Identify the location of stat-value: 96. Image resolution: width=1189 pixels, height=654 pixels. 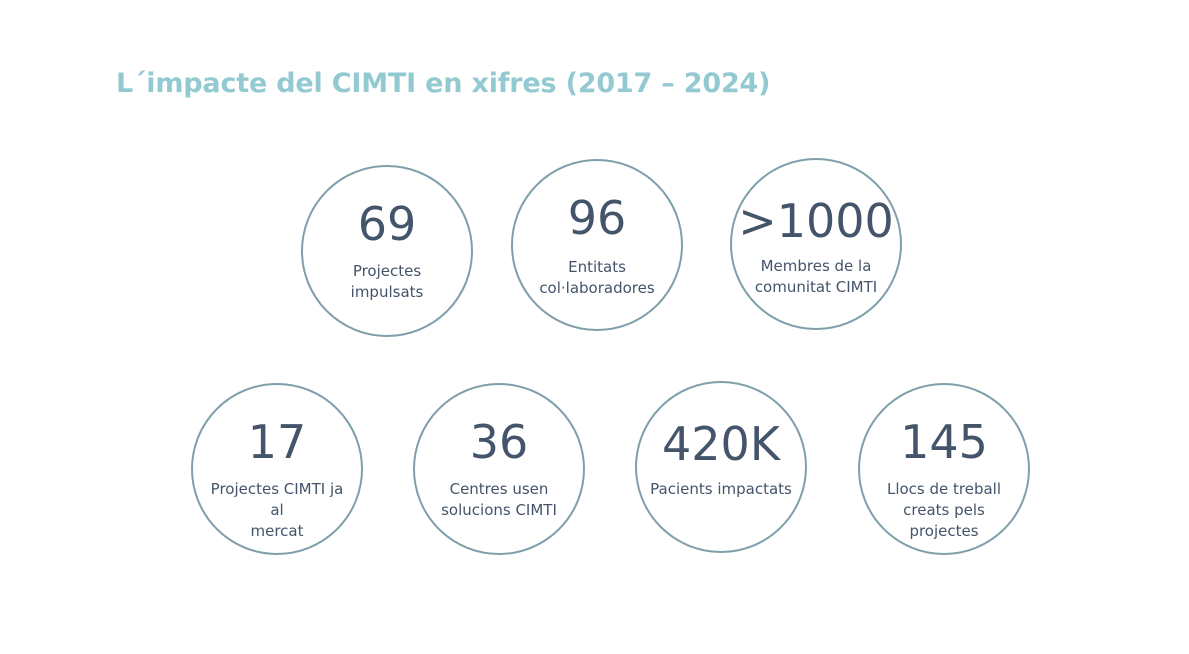
(597, 218).